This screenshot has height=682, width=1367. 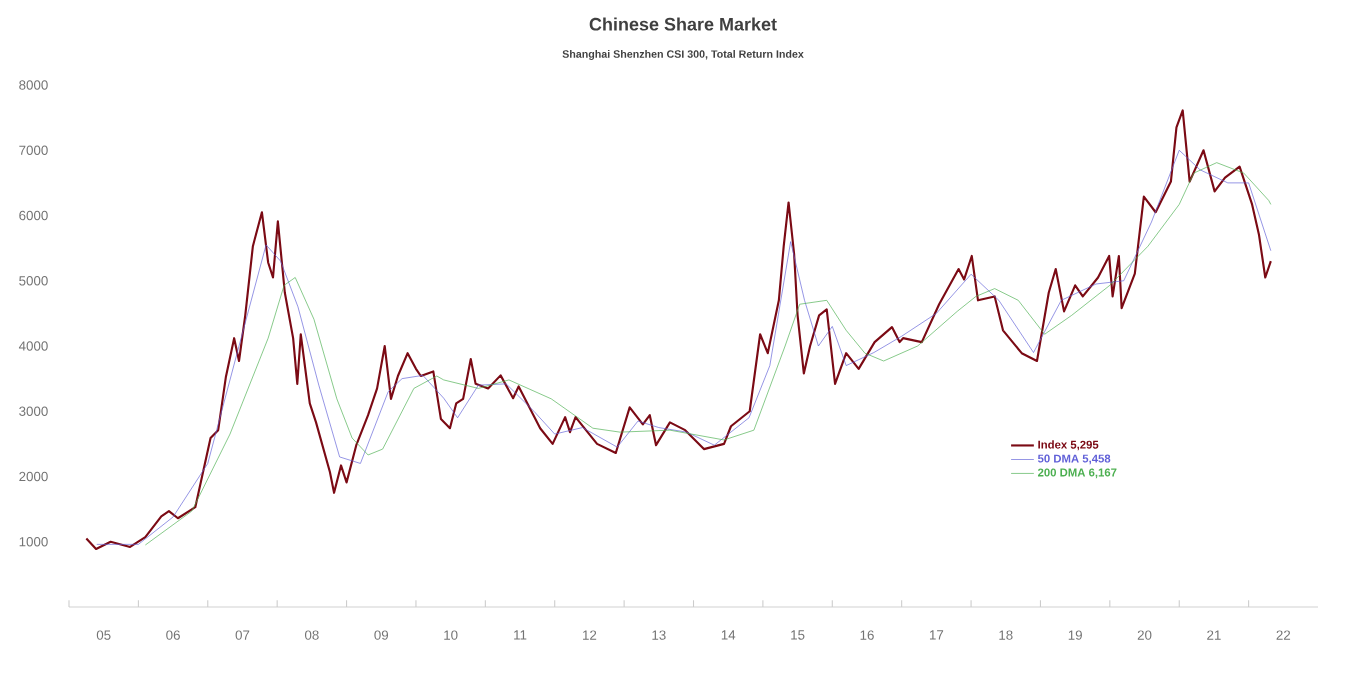 What do you see at coordinates (33, 476) in the screenshot?
I see `y-tick-label: 2000` at bounding box center [33, 476].